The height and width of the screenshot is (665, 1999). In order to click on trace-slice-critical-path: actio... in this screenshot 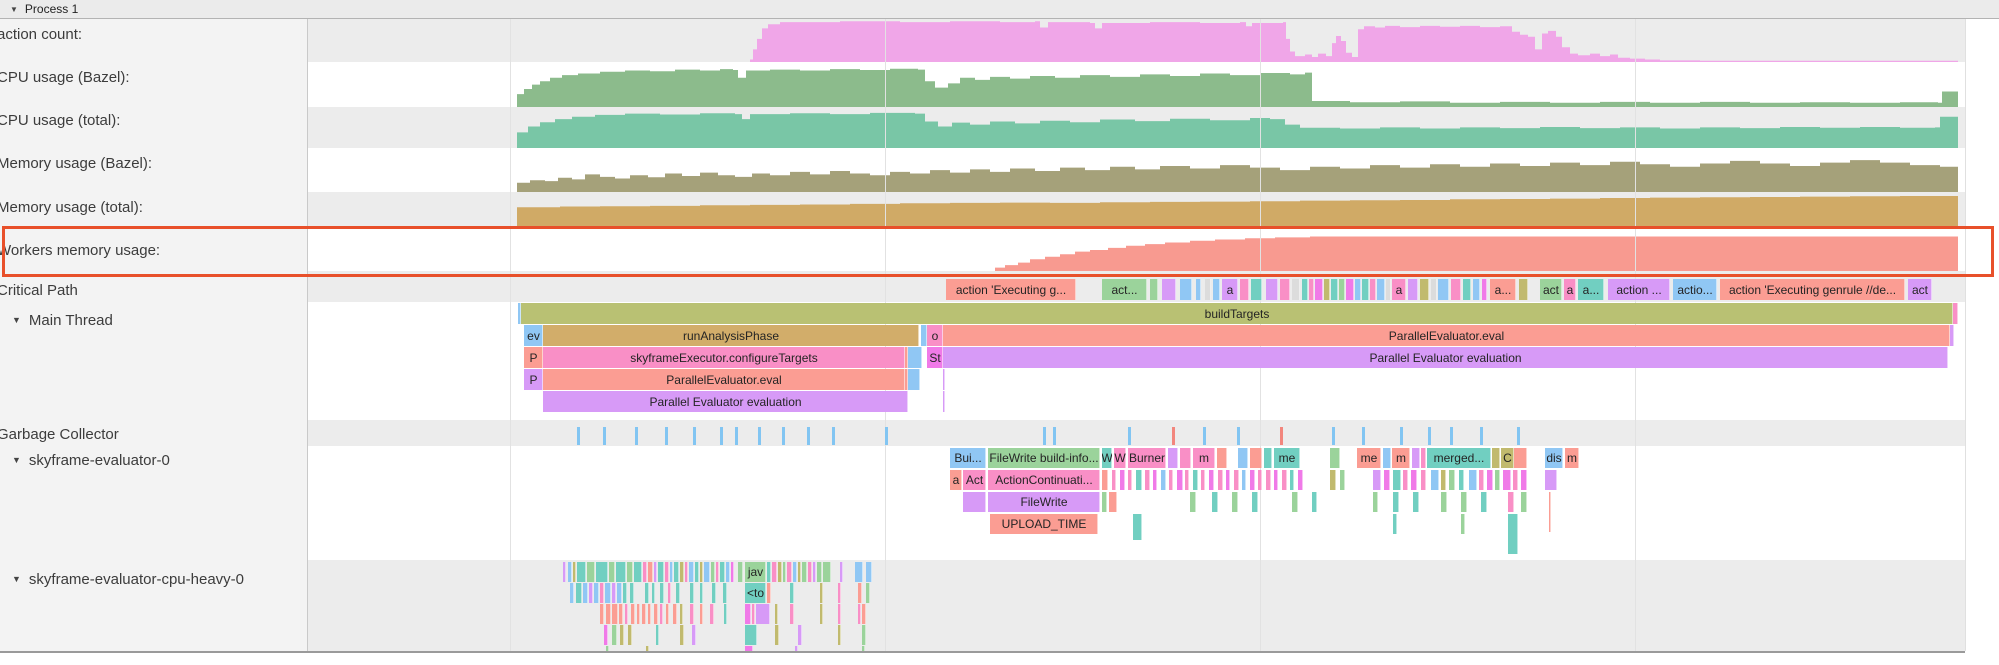, I will do `click(1695, 289)`.